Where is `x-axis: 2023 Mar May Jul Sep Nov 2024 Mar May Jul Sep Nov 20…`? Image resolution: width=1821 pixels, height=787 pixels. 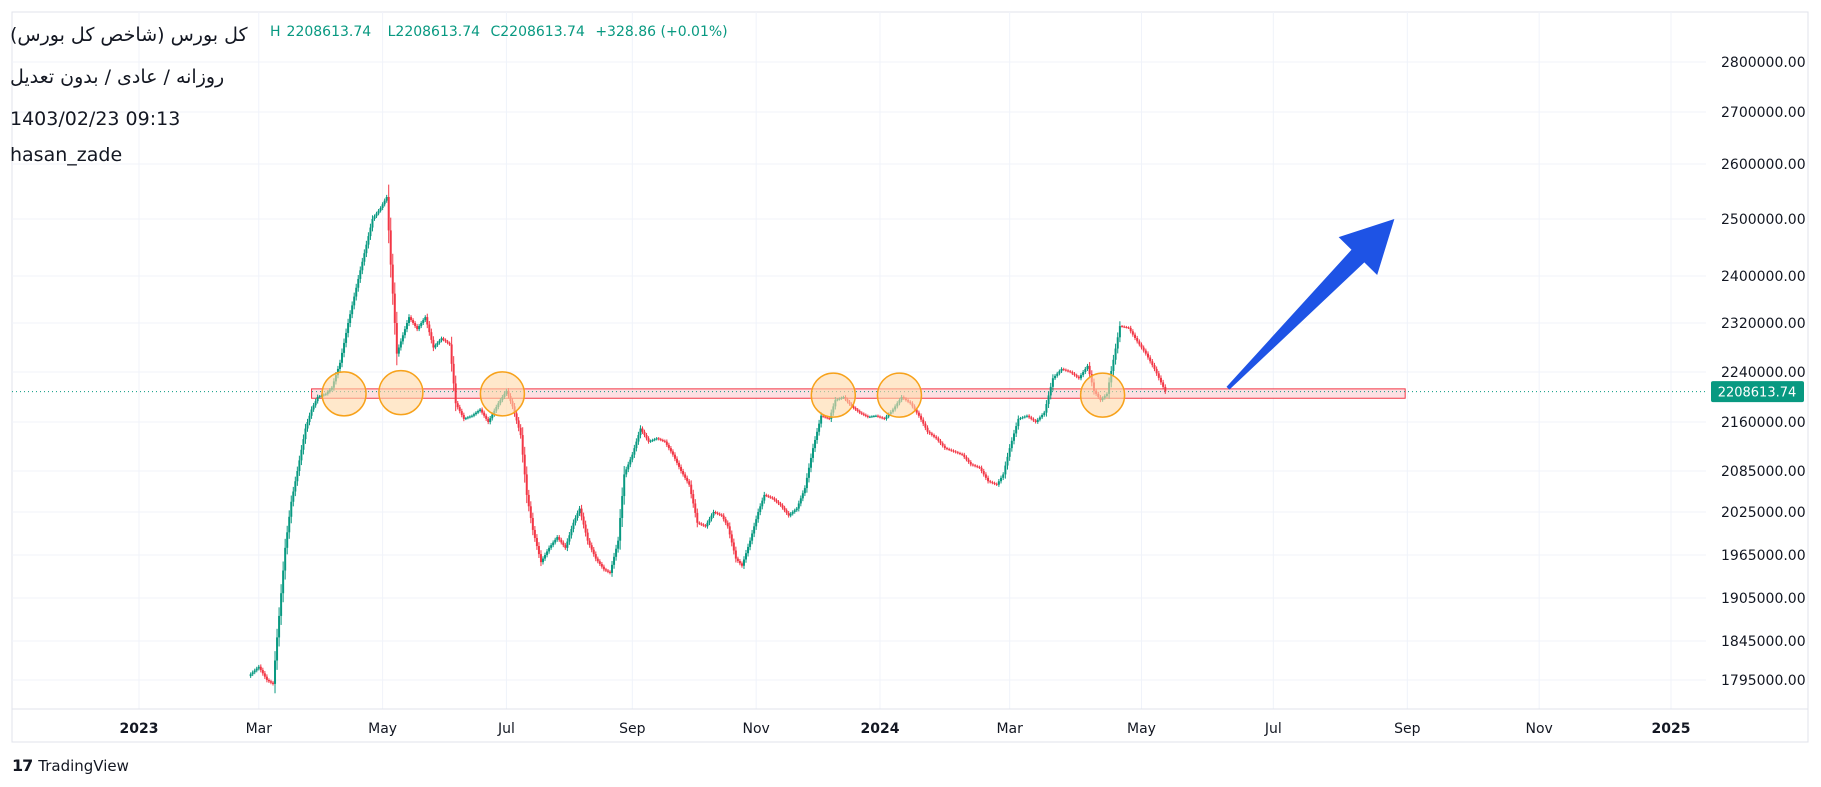 x-axis: 2023 Mar May Jul Sep Nov 2024 Mar May Jul Sep Nov 20… is located at coordinates (905, 729).